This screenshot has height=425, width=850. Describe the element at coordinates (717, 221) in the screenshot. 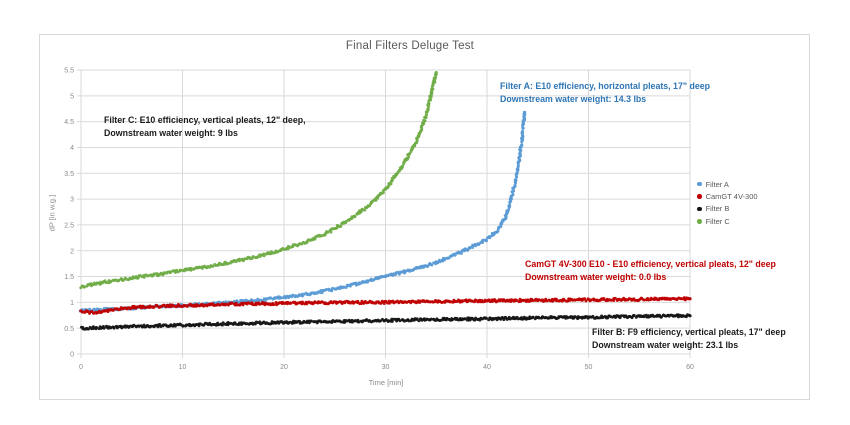

I see `legend-label-filter-c: Filter C` at that location.